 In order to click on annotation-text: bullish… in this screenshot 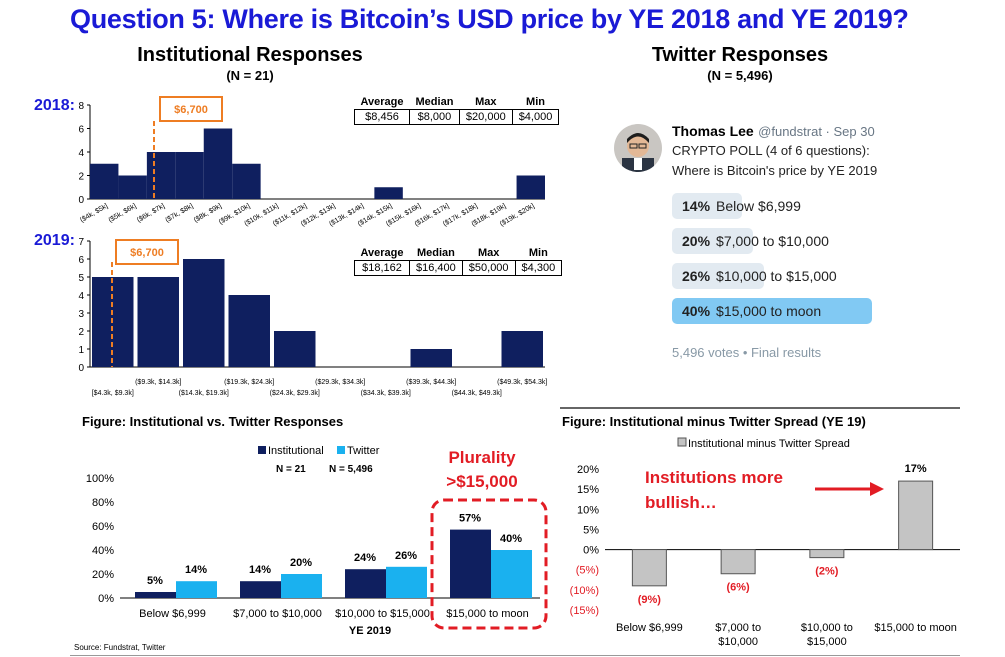, I will do `click(681, 502)`.